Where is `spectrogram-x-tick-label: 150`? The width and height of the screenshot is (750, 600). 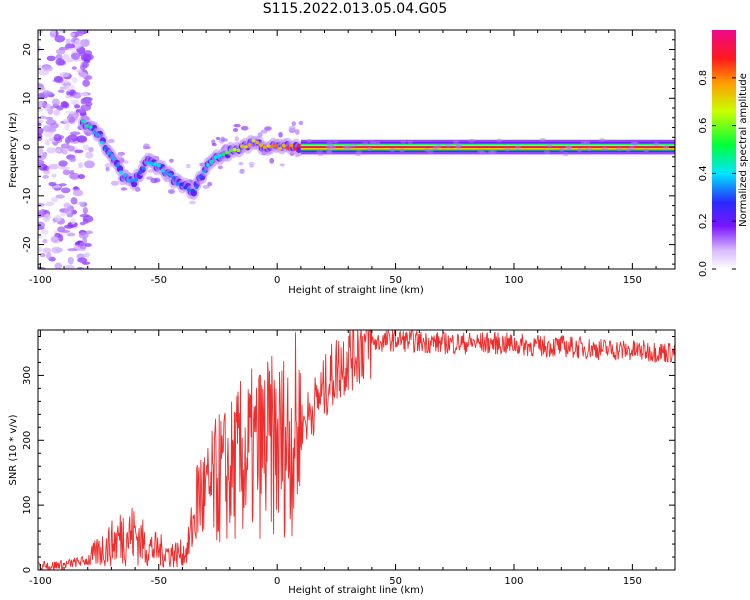 spectrogram-x-tick-label: 150 is located at coordinates (632, 280).